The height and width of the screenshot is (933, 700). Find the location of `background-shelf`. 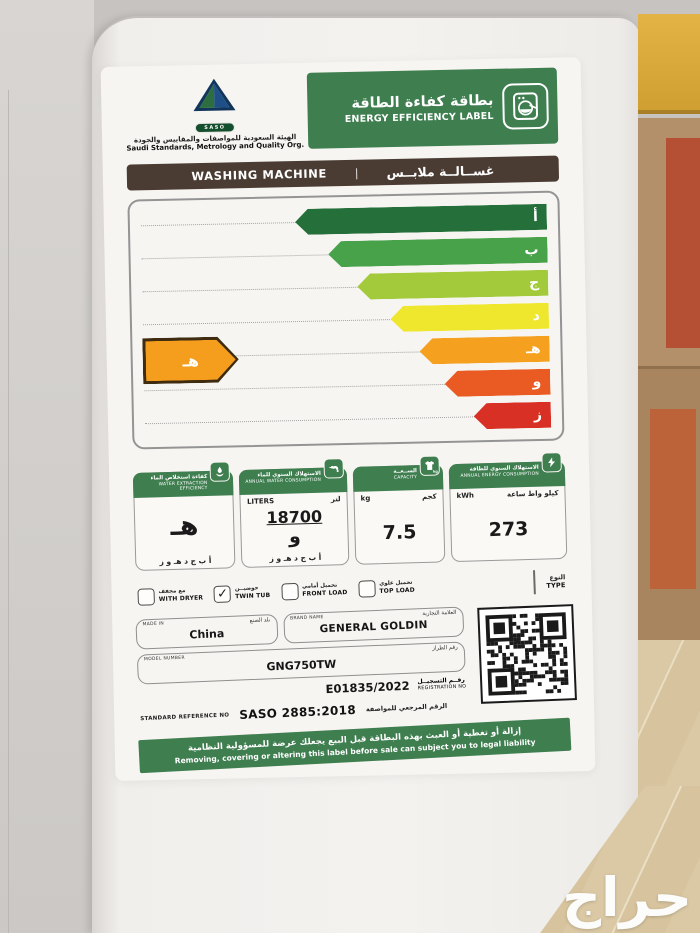

background-shelf is located at coordinates (669, 466).